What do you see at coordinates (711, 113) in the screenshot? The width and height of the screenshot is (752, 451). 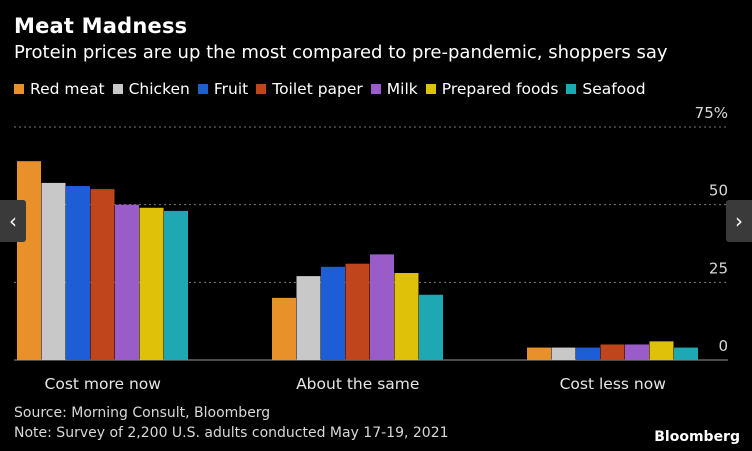 I see `y-tick-label: 75%` at bounding box center [711, 113].